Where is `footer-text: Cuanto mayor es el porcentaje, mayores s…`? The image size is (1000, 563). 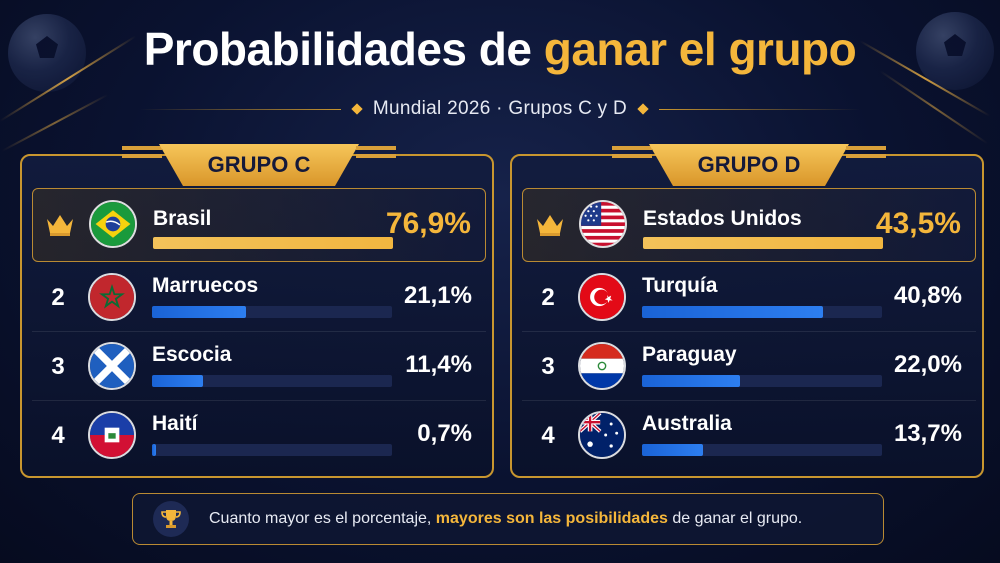 footer-text: Cuanto mayor es el porcentaje, mayores s… is located at coordinates (505, 519).